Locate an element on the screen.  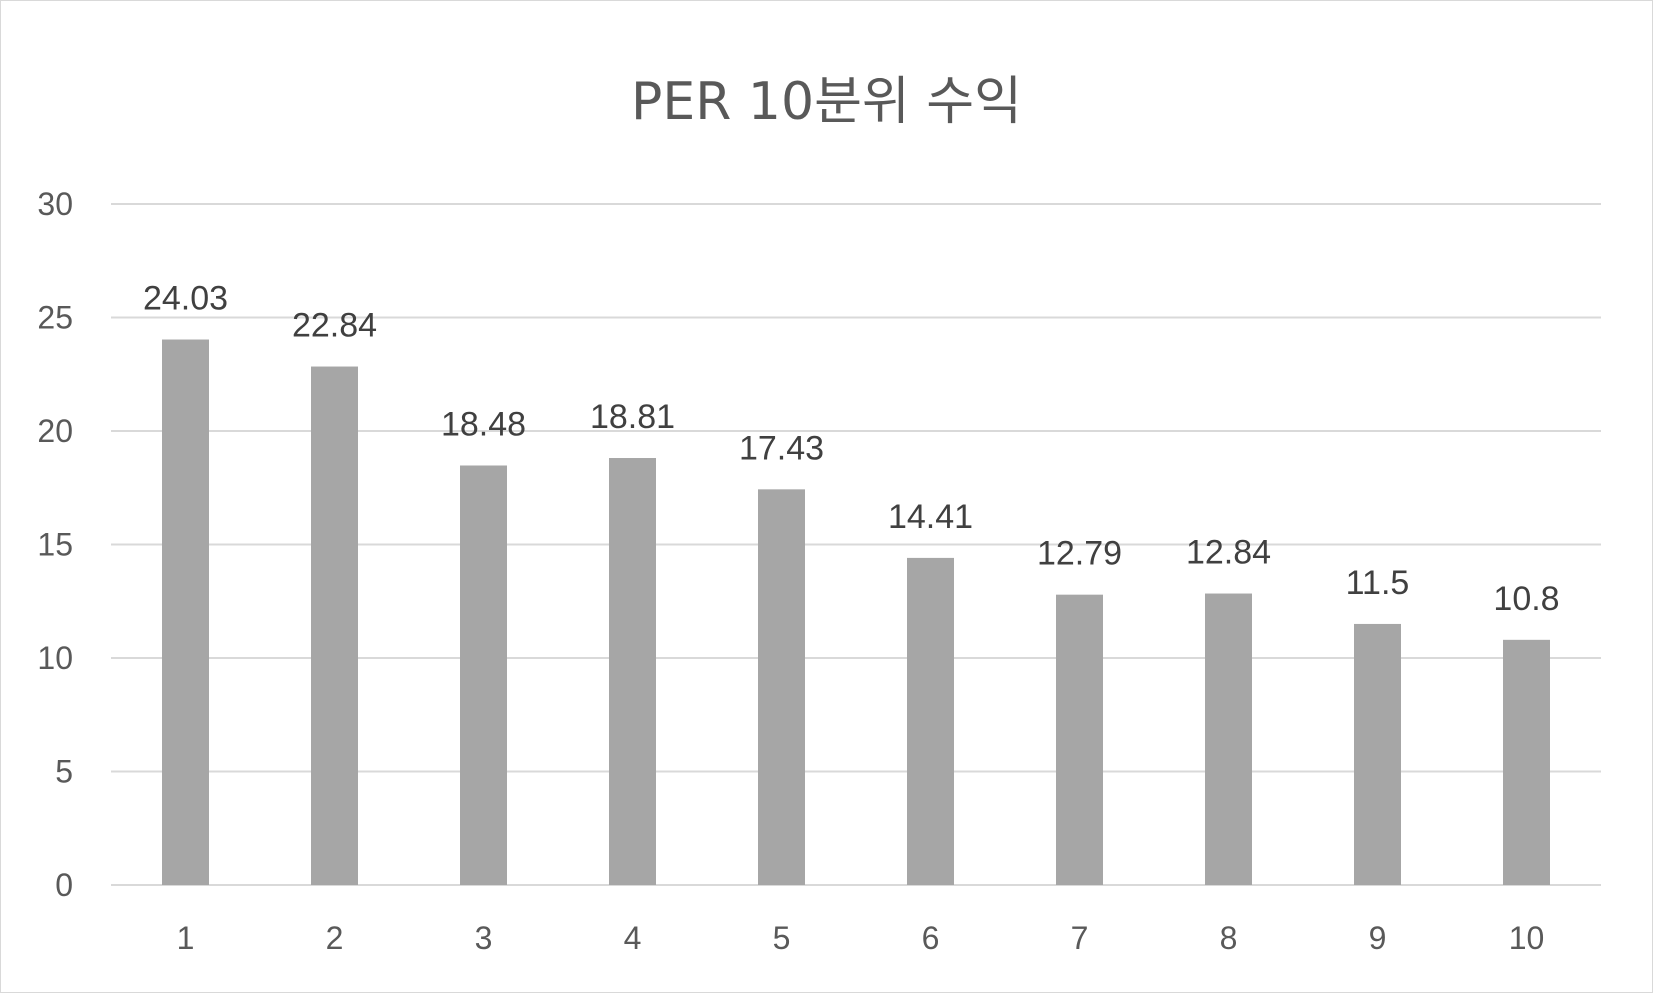
x-tick-label: 8 is located at coordinates (1229, 938).